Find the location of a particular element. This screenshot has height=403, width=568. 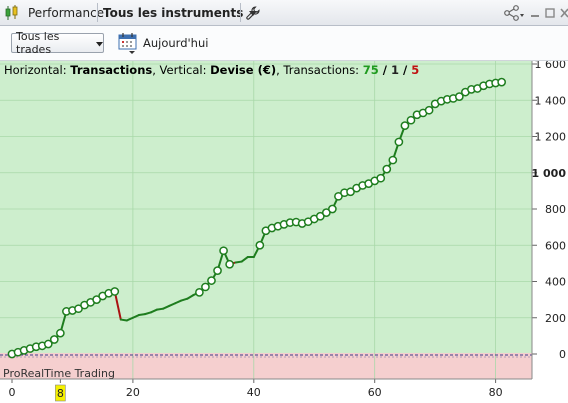

instruments-dropdown: Tous les instruments is located at coordinates (180, 12).